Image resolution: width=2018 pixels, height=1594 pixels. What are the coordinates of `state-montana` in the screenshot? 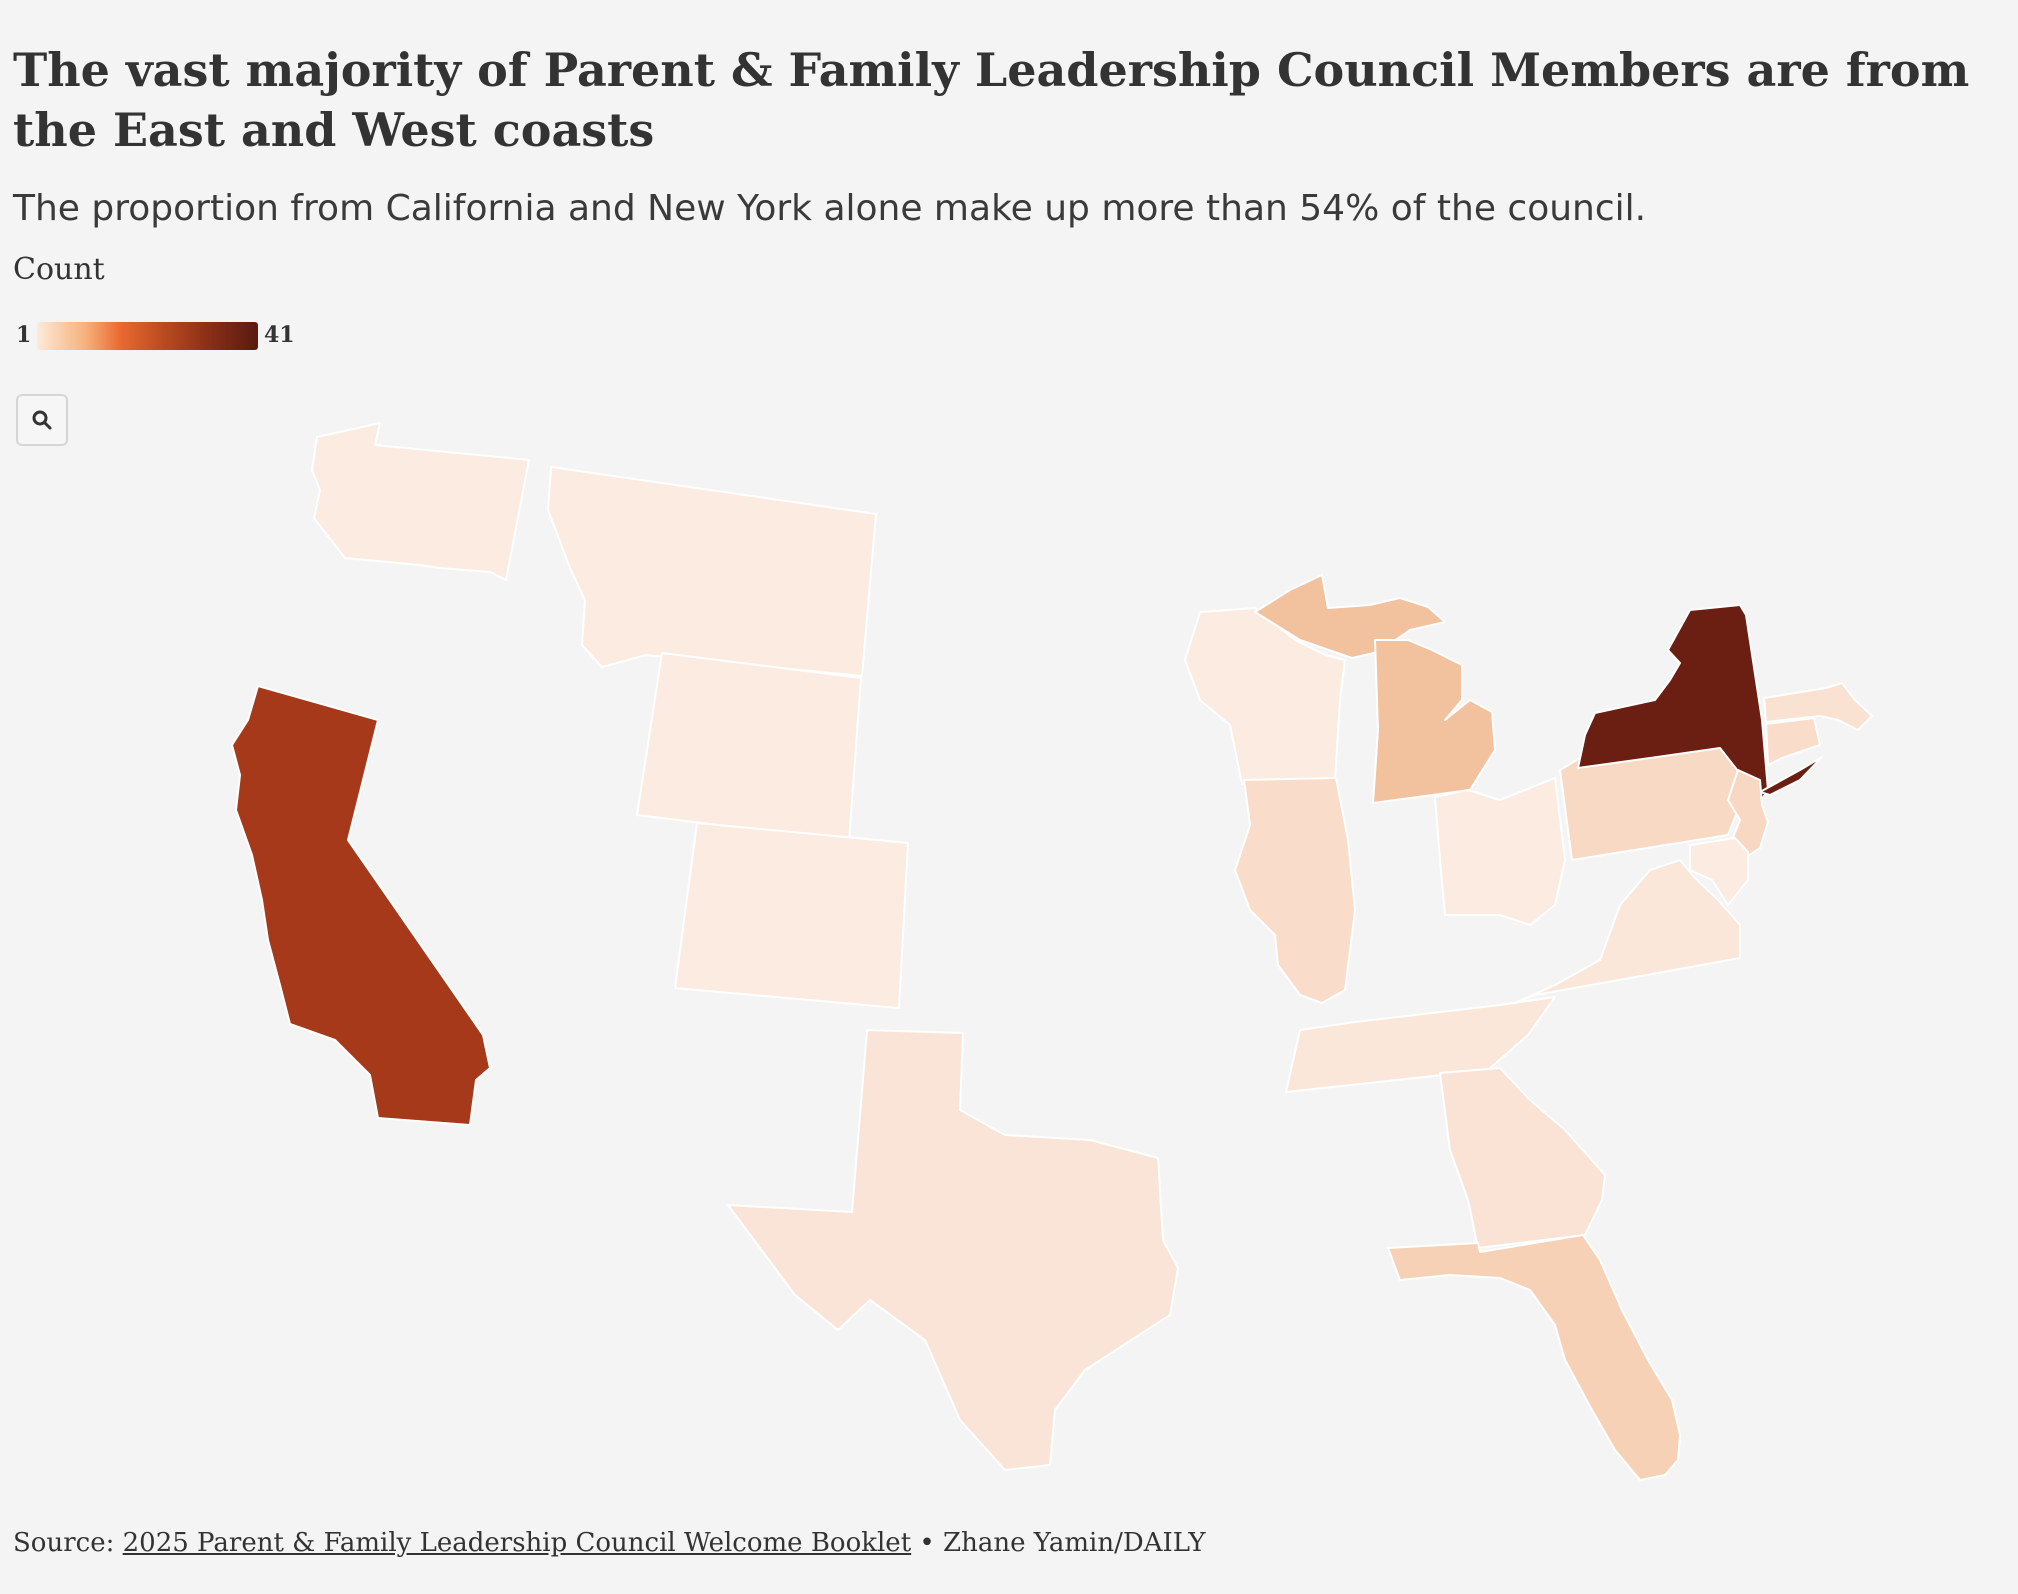 It's located at (712, 571).